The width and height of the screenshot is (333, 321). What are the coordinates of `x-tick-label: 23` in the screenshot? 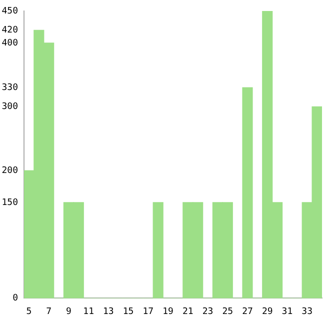 It's located at (208, 311).